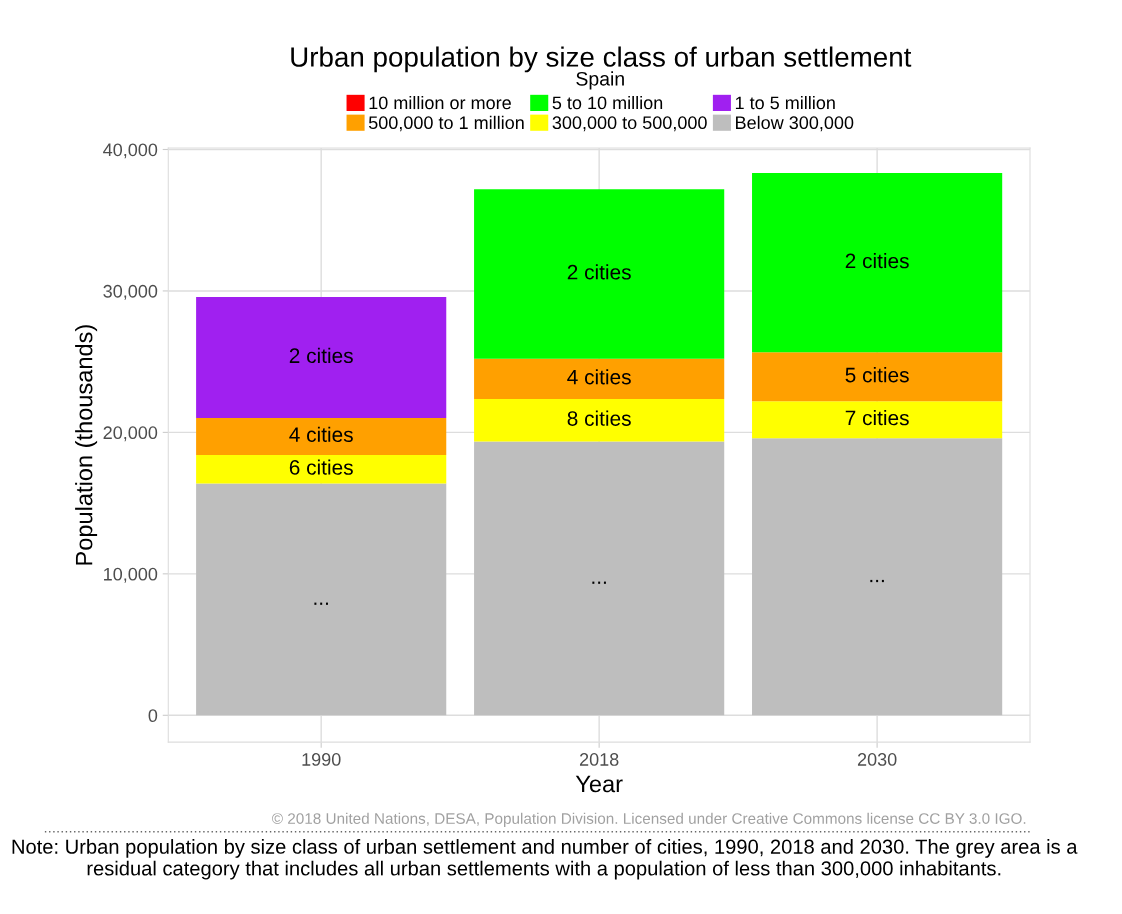 The width and height of the screenshot is (1122, 914). I want to click on legend-label: 300,000 to 500,000, so click(629, 124).